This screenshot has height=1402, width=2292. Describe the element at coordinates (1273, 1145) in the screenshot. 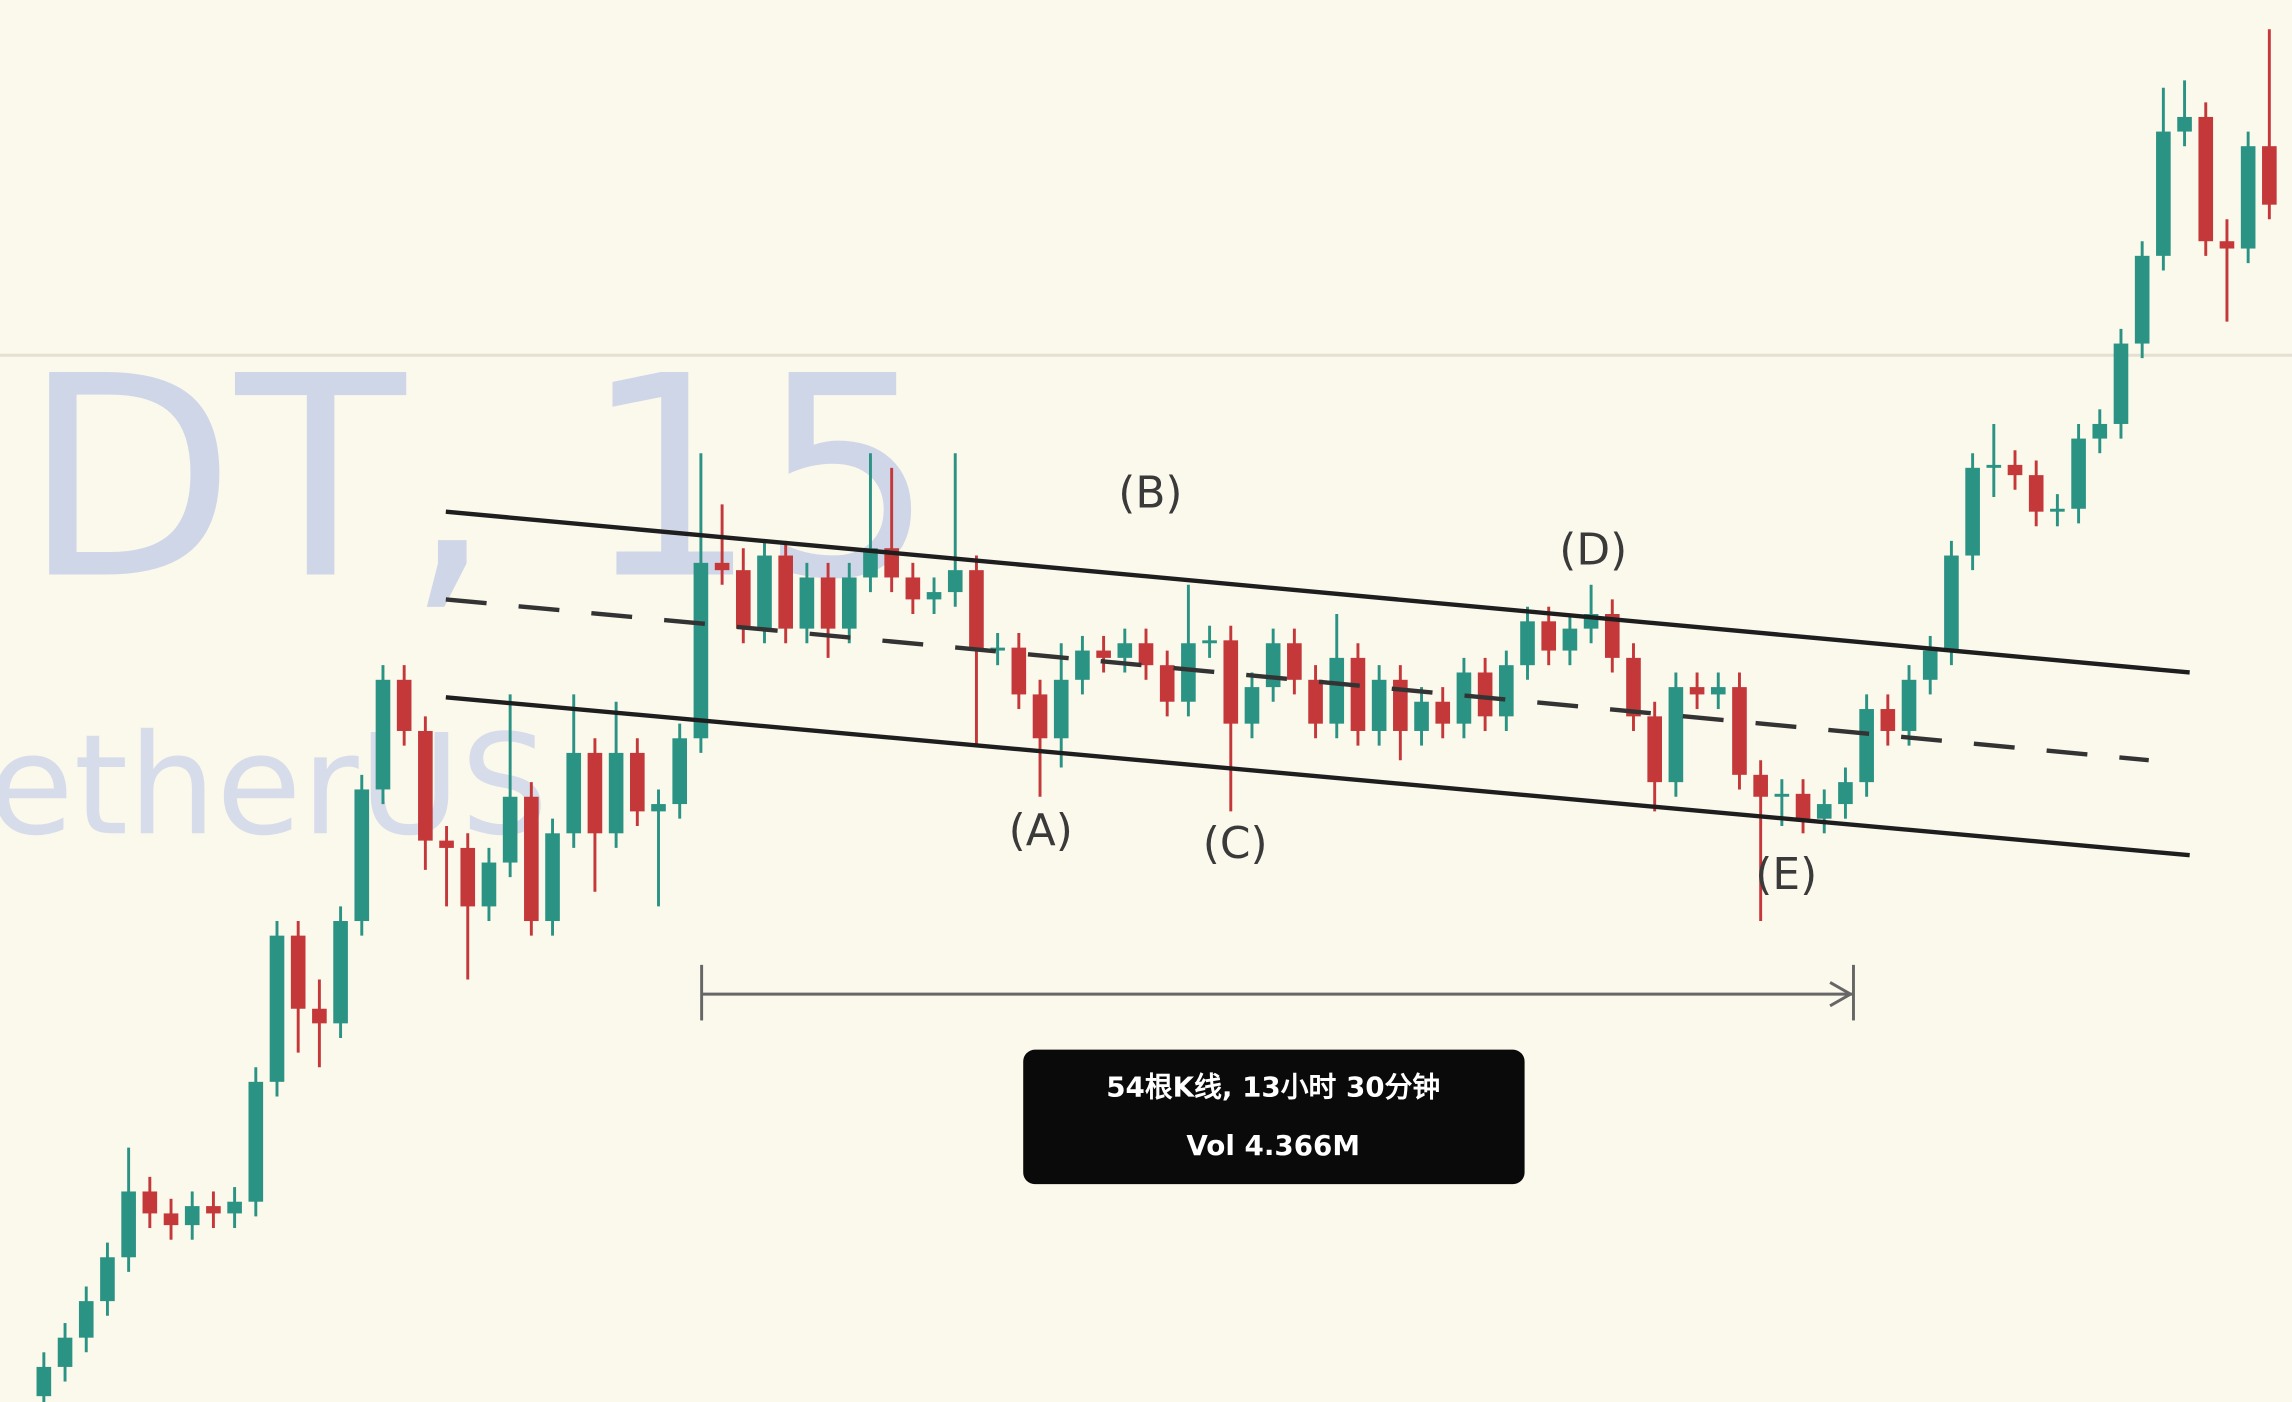

I see `measure-volume: Vol 4.366M` at that location.